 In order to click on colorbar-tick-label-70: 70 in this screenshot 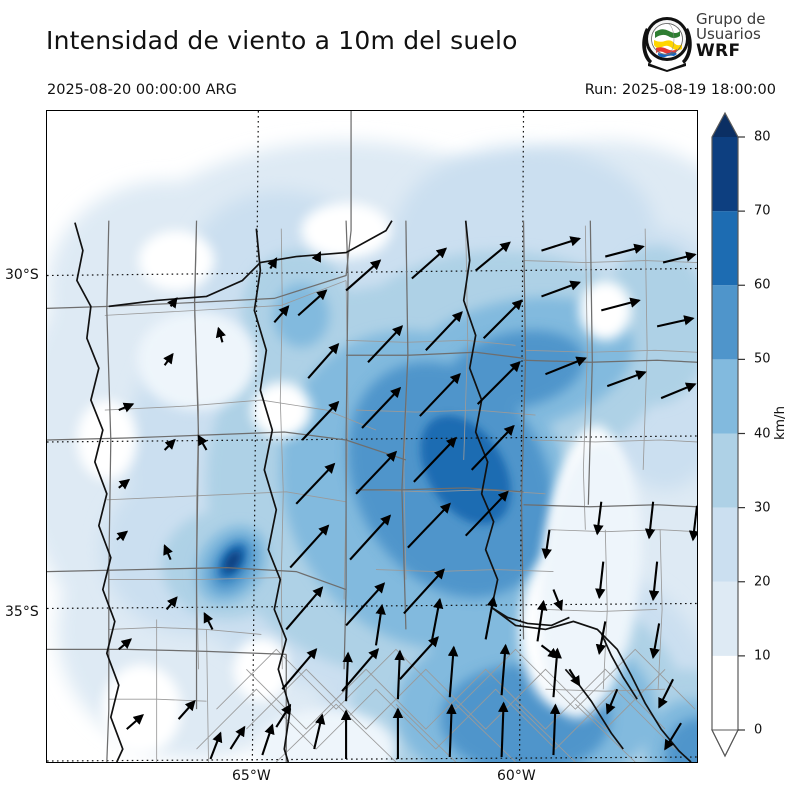, I will do `click(762, 211)`.